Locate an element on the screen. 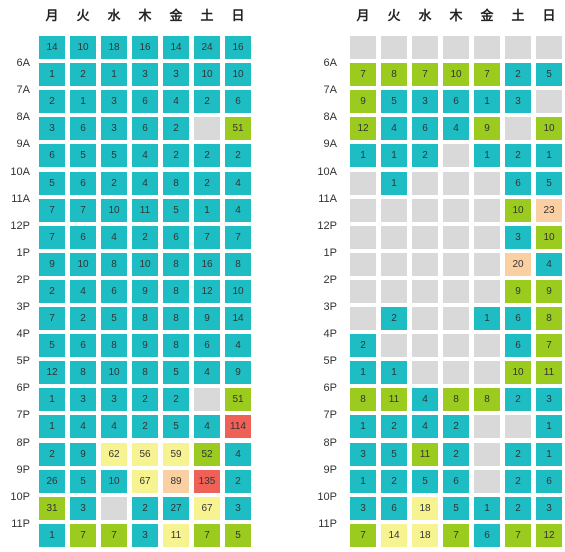 The width and height of the screenshot is (565, 552). cell-value: 135 is located at coordinates (207, 481).